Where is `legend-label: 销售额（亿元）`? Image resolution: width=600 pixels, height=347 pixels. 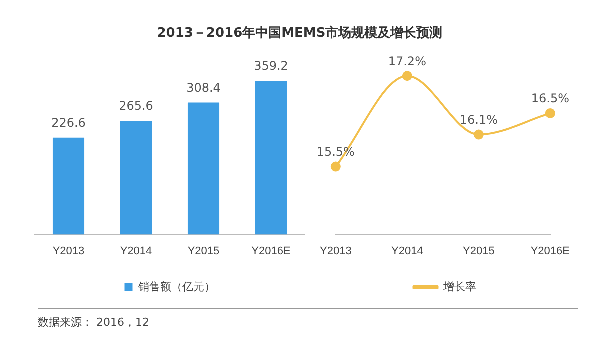 legend-label: 销售额（亿元） is located at coordinates (176, 287).